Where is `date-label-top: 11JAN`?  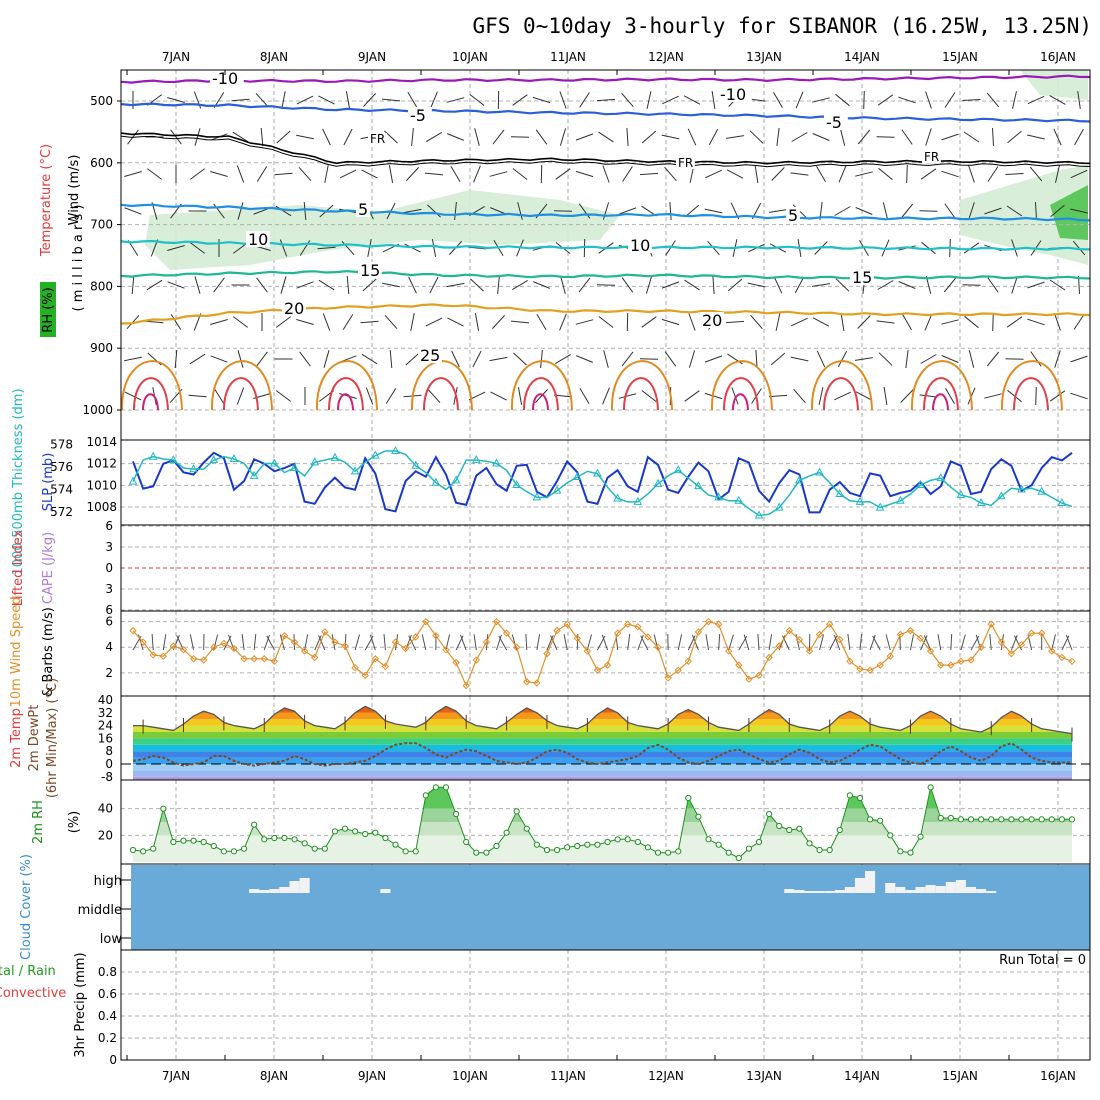
date-label-top: 11JAN is located at coordinates (568, 57).